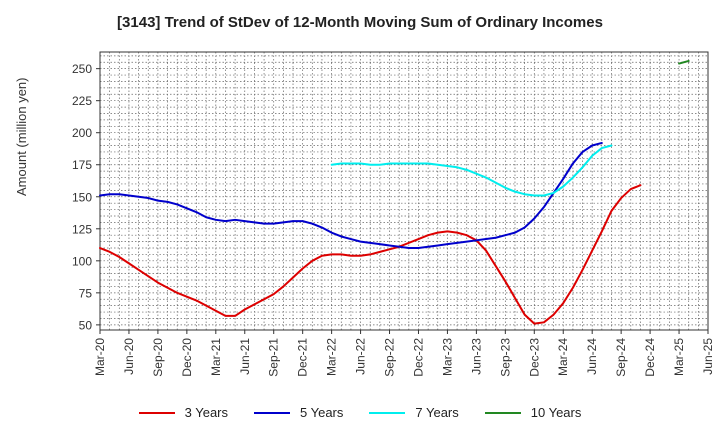 This screenshot has width=720, height=440. I want to click on x-tick-label: Jun-24, so click(592, 356).